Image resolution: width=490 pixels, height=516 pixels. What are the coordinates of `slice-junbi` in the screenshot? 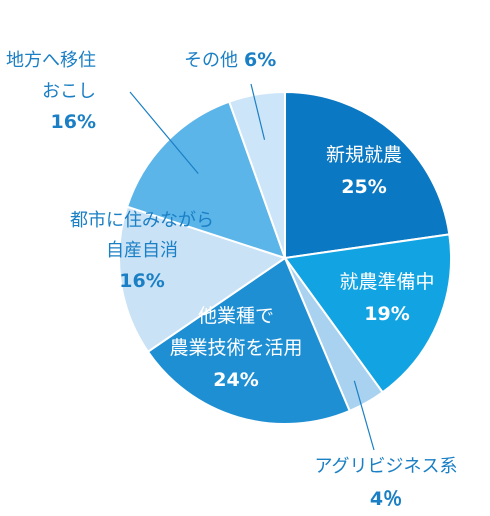 It's located at (367, 313).